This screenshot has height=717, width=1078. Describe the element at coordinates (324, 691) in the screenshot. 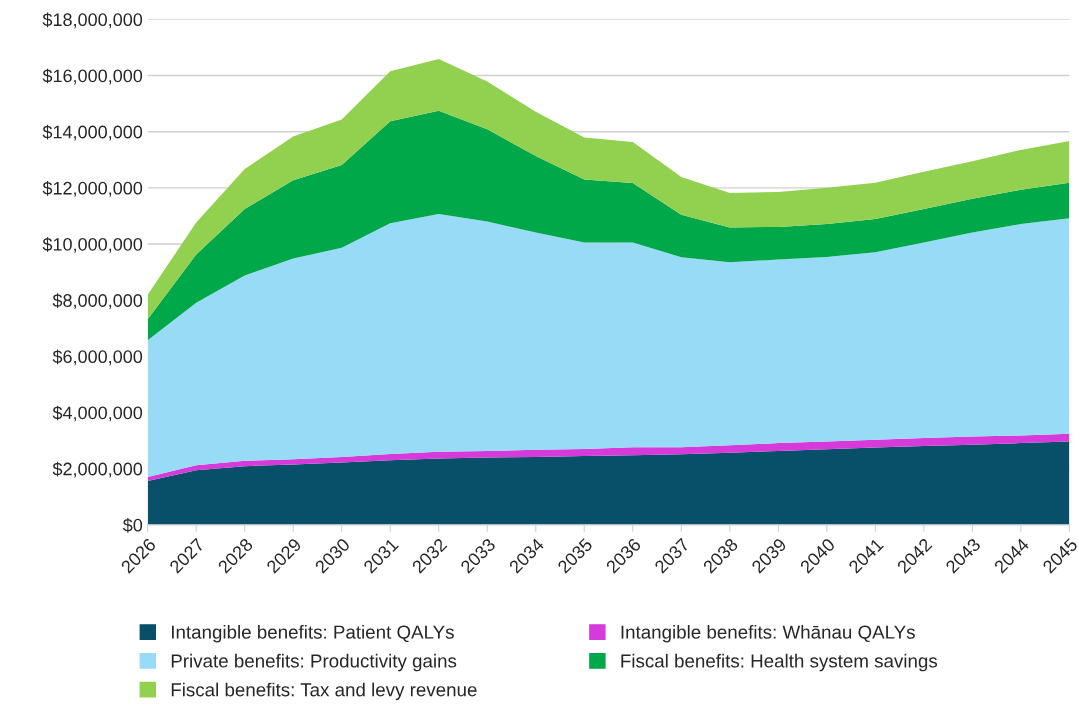

I see `legend-label: Fiscal benefits: Tax and levy revenue` at that location.